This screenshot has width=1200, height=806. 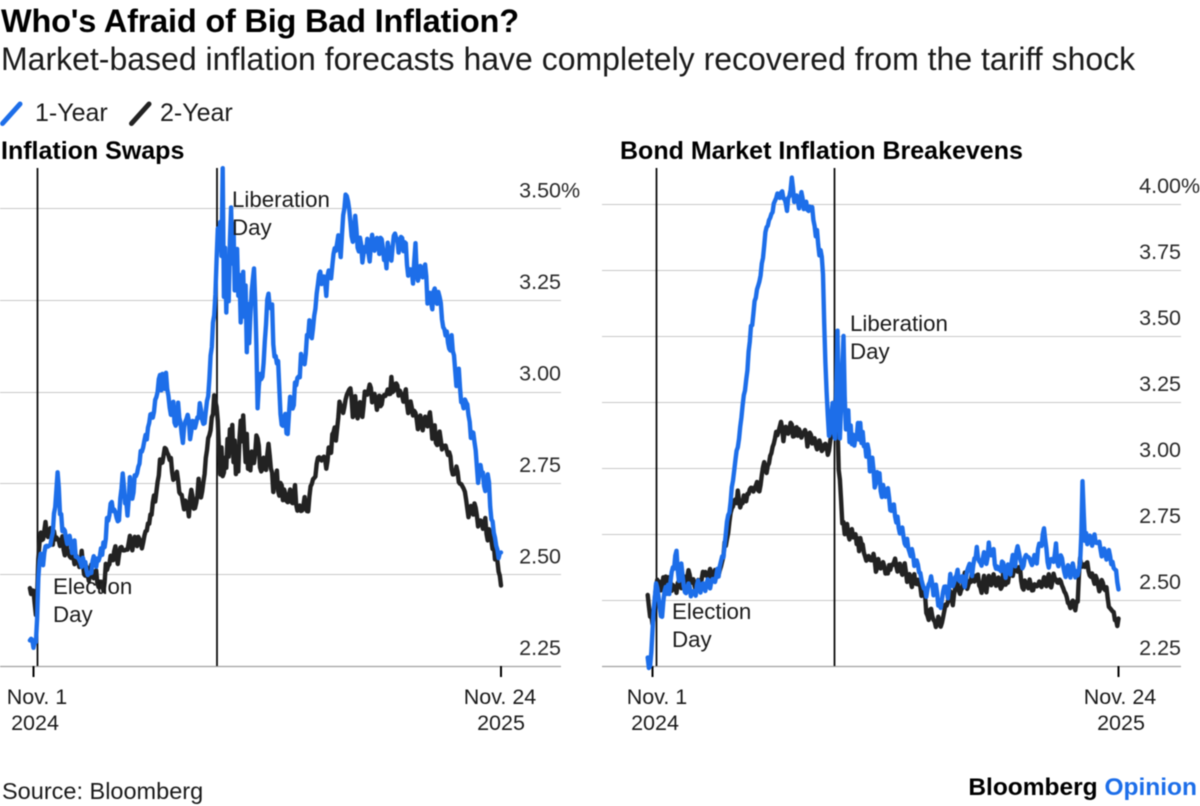 I want to click on svg-text: 4.00, so click(x=1160, y=186).